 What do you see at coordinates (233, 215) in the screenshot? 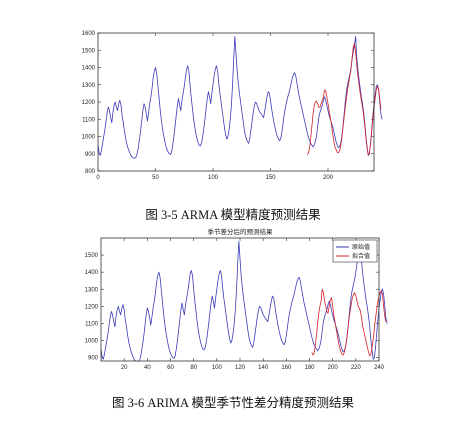
I see `figure-caption-1: 图 3-5 ARMA 模型精度预测结果` at bounding box center [233, 215].